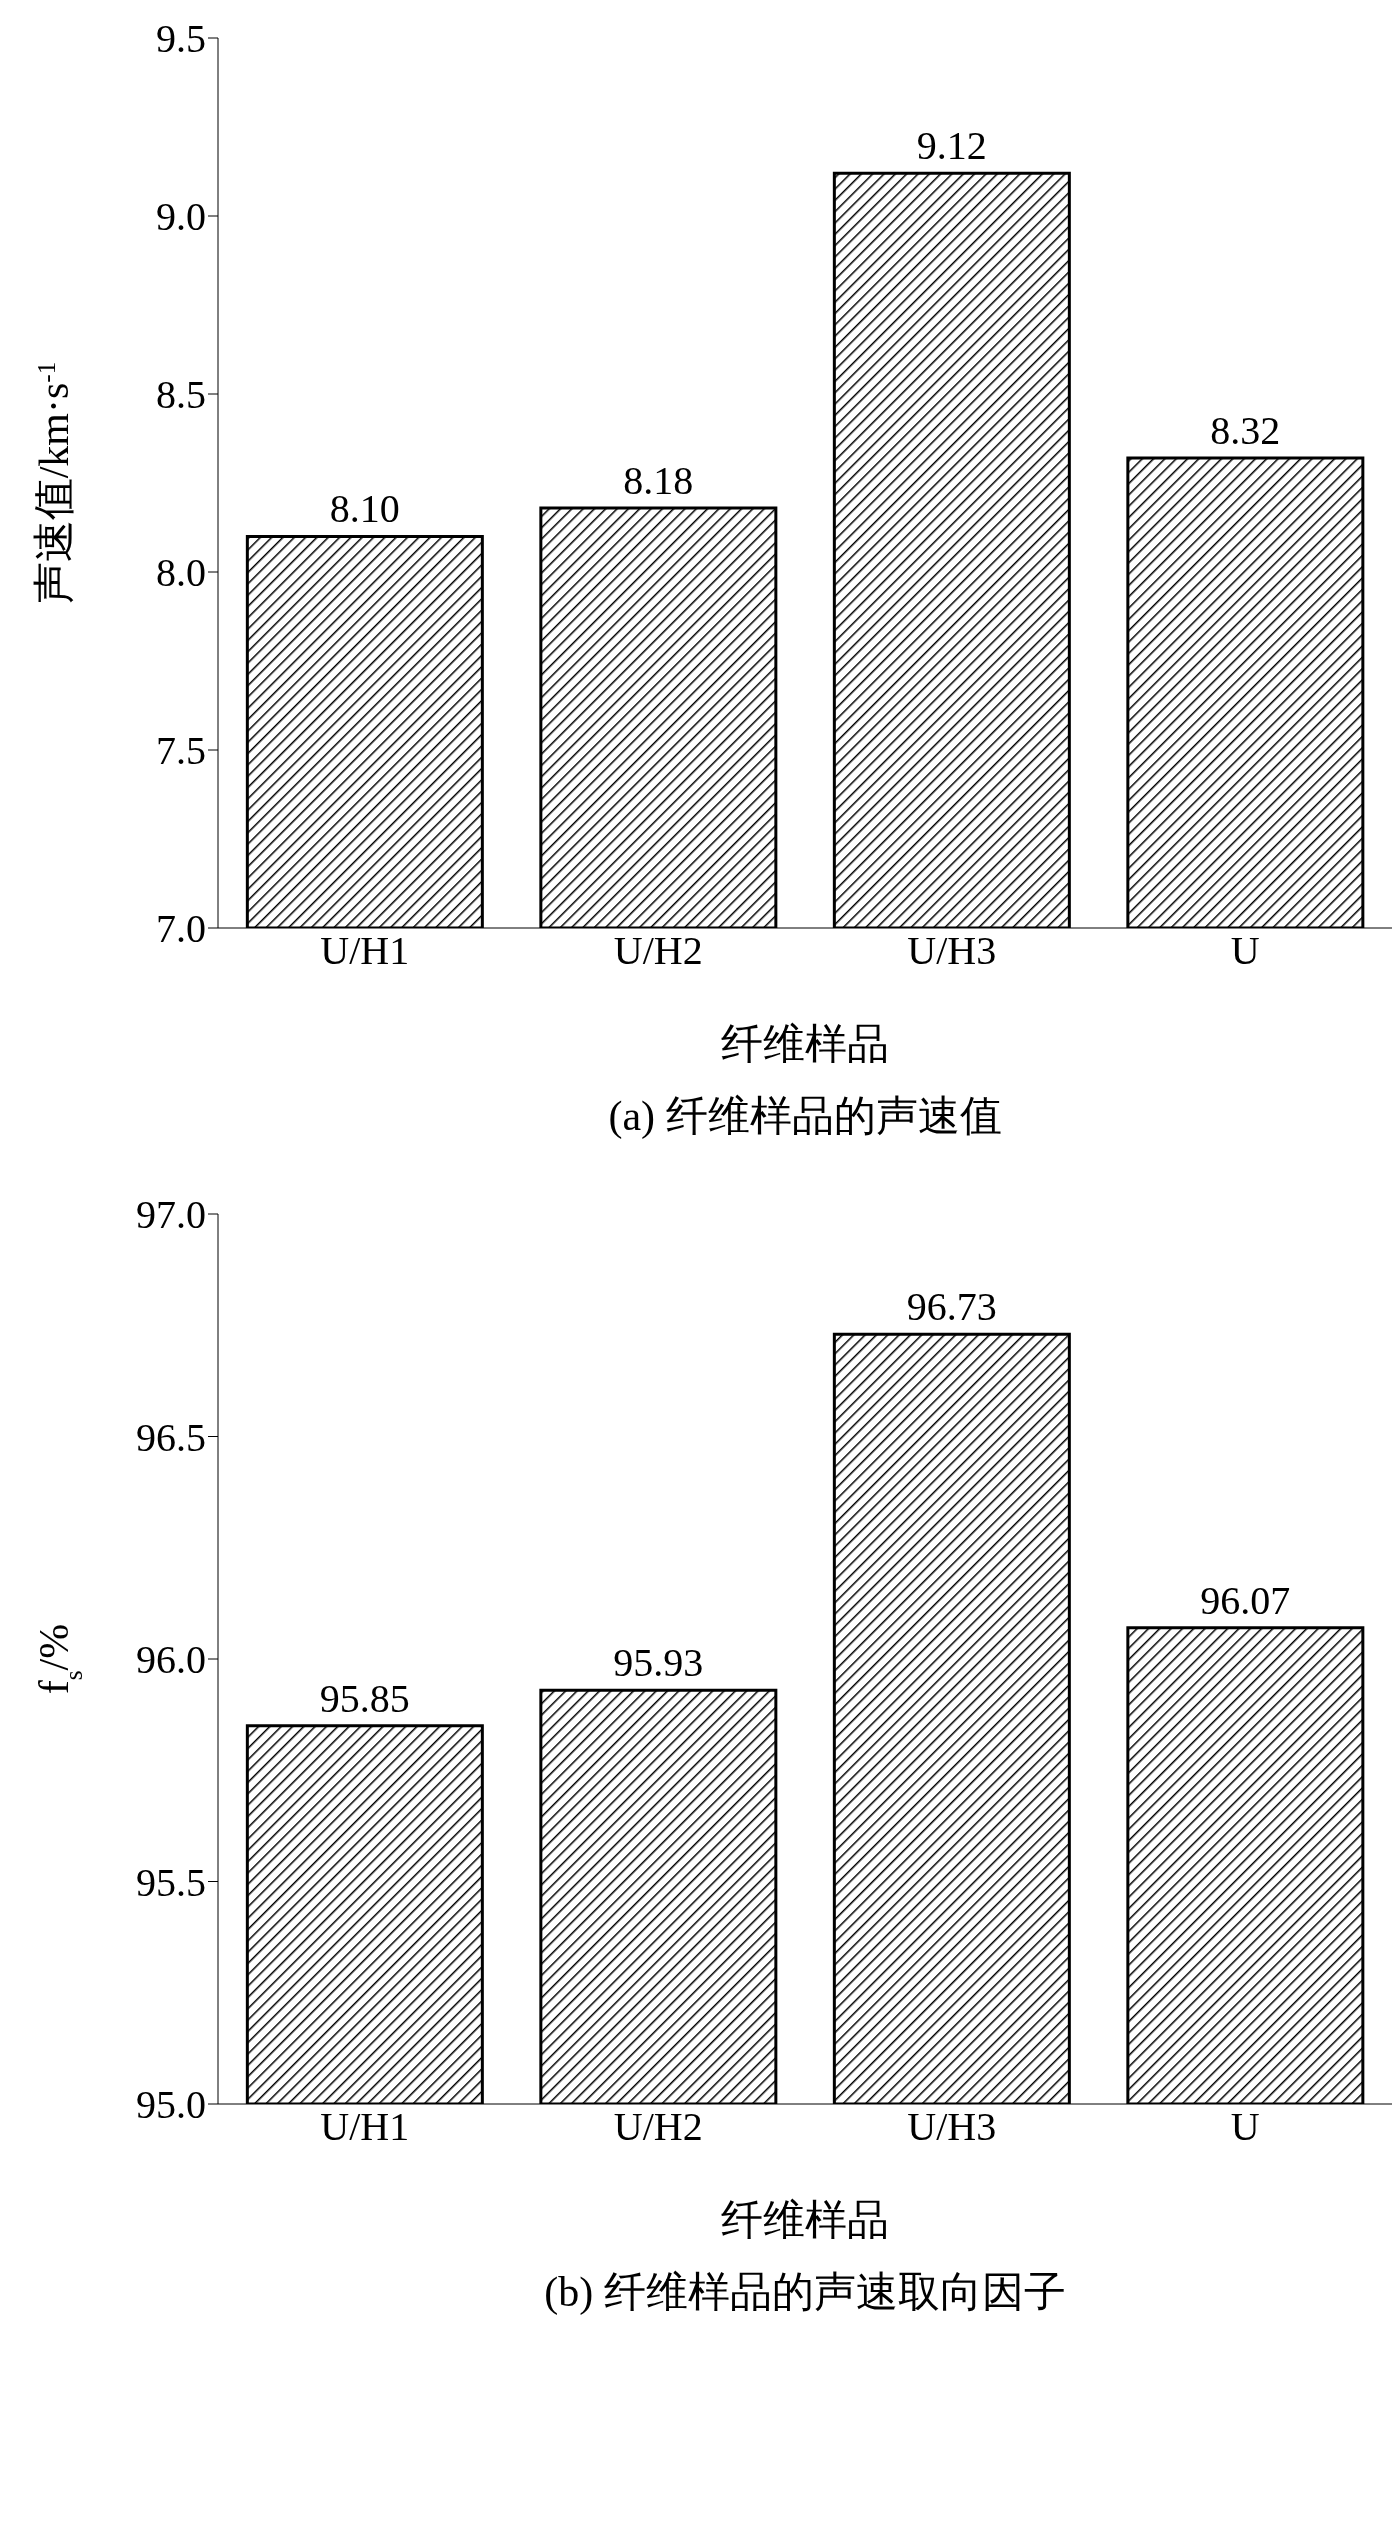 This screenshot has height=2536, width=1400. Describe the element at coordinates (364, 1698) in the screenshot. I see `data-label: 95.85` at that location.